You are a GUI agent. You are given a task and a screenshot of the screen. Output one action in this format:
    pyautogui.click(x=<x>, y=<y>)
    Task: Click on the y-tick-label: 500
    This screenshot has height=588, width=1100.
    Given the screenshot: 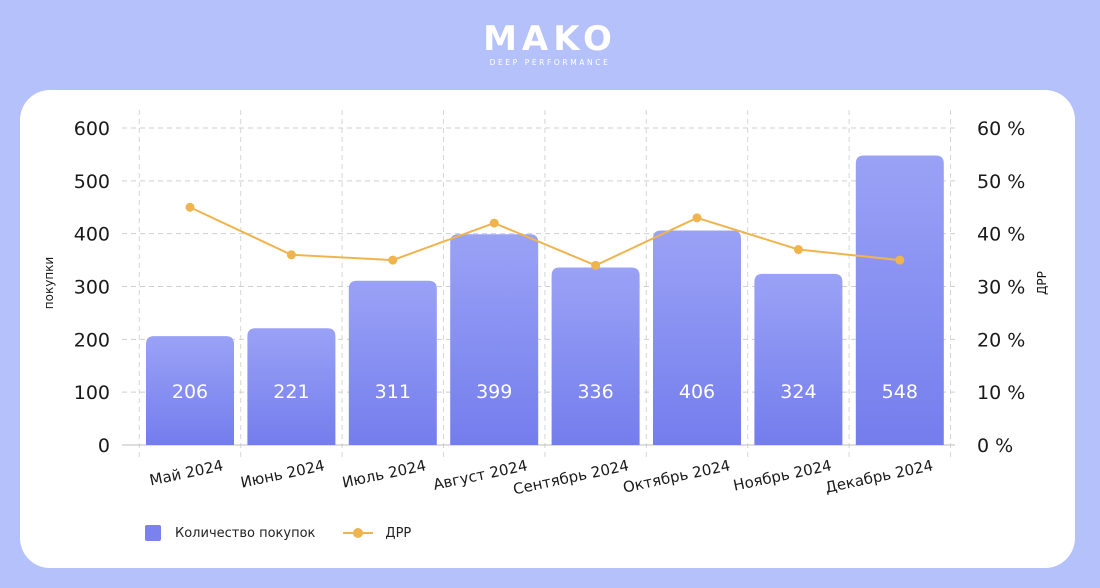 What is the action you would take?
    pyautogui.click(x=92, y=182)
    